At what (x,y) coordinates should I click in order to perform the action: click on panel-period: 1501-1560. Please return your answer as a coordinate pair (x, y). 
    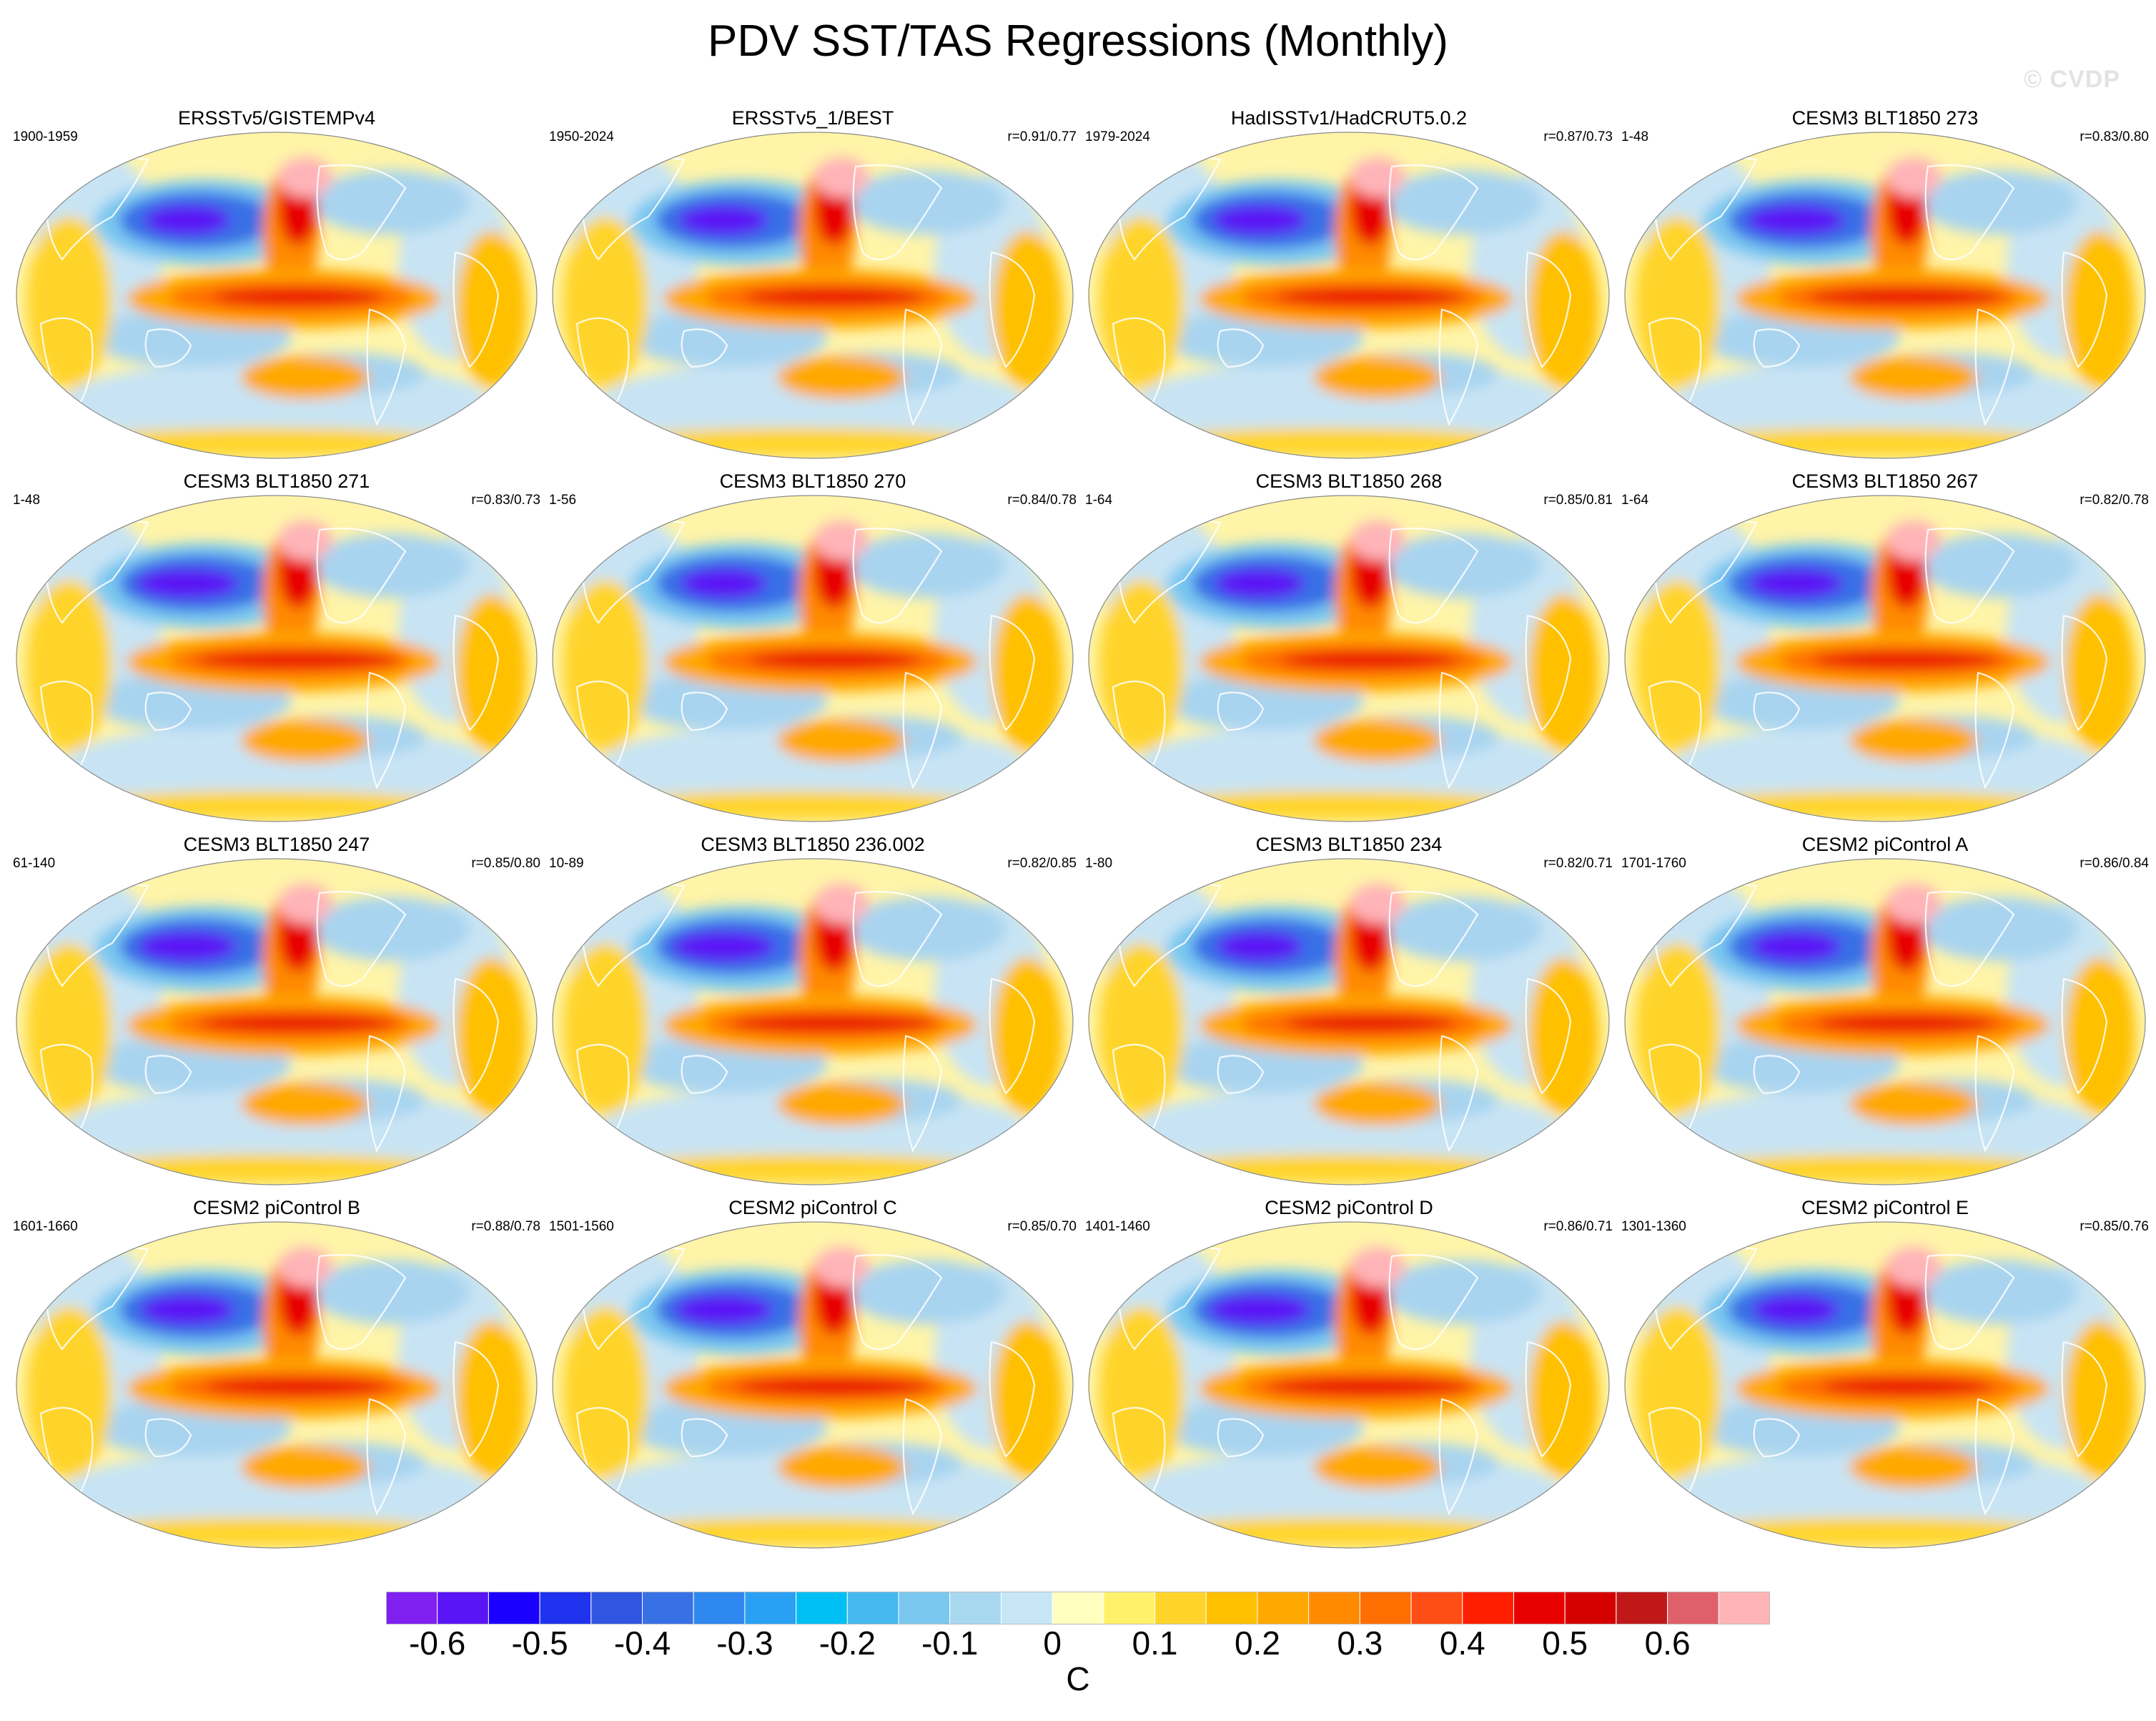
    Looking at the image, I should click on (581, 1227).